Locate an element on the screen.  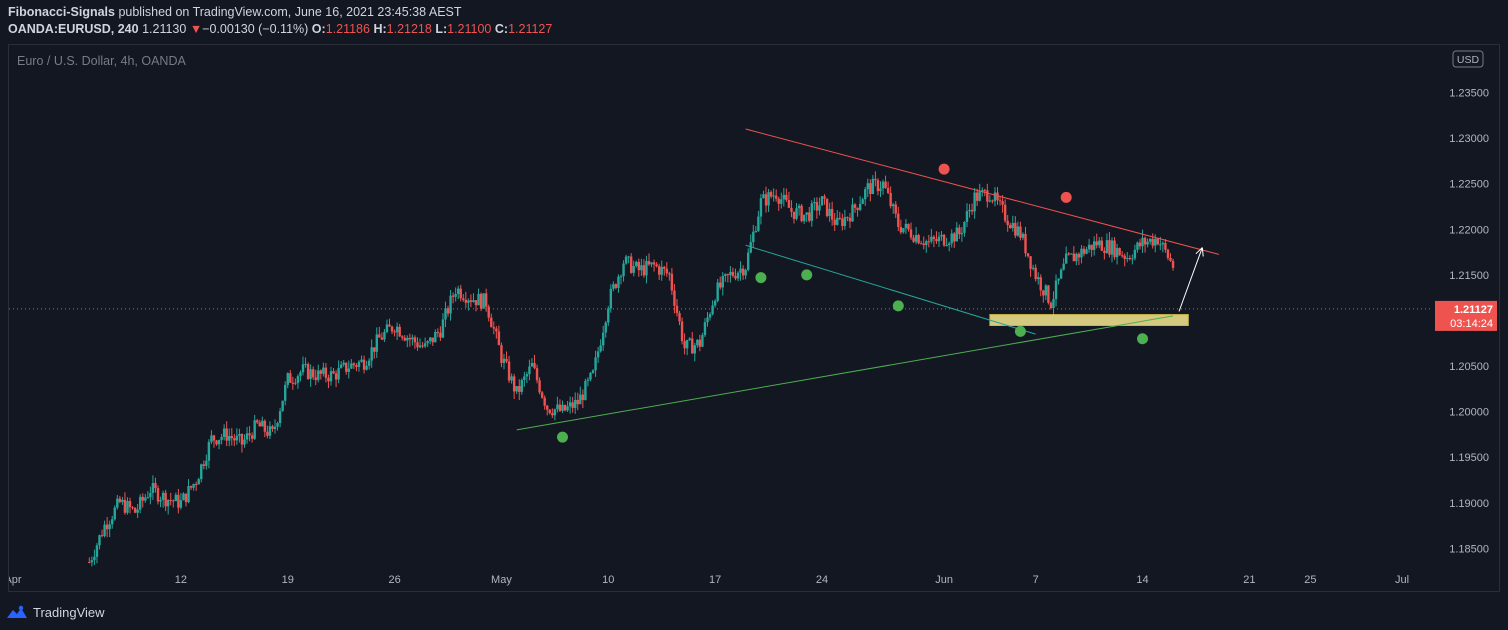
x-tick-label: 25 is located at coordinates (1310, 580).